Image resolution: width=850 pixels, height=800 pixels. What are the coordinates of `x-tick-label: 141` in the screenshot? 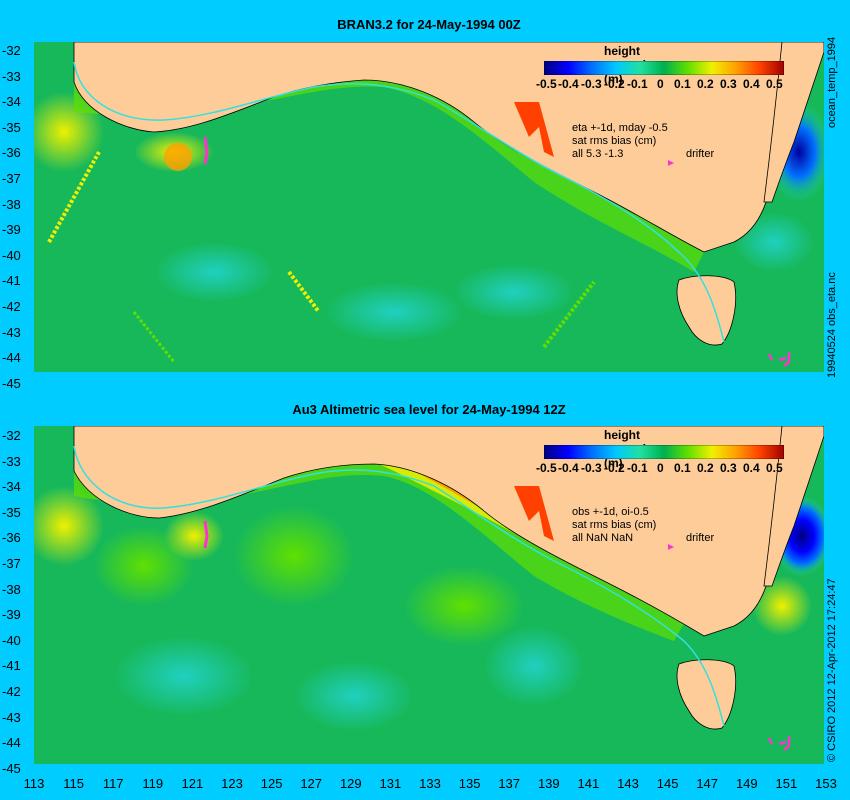 It's located at (588, 783).